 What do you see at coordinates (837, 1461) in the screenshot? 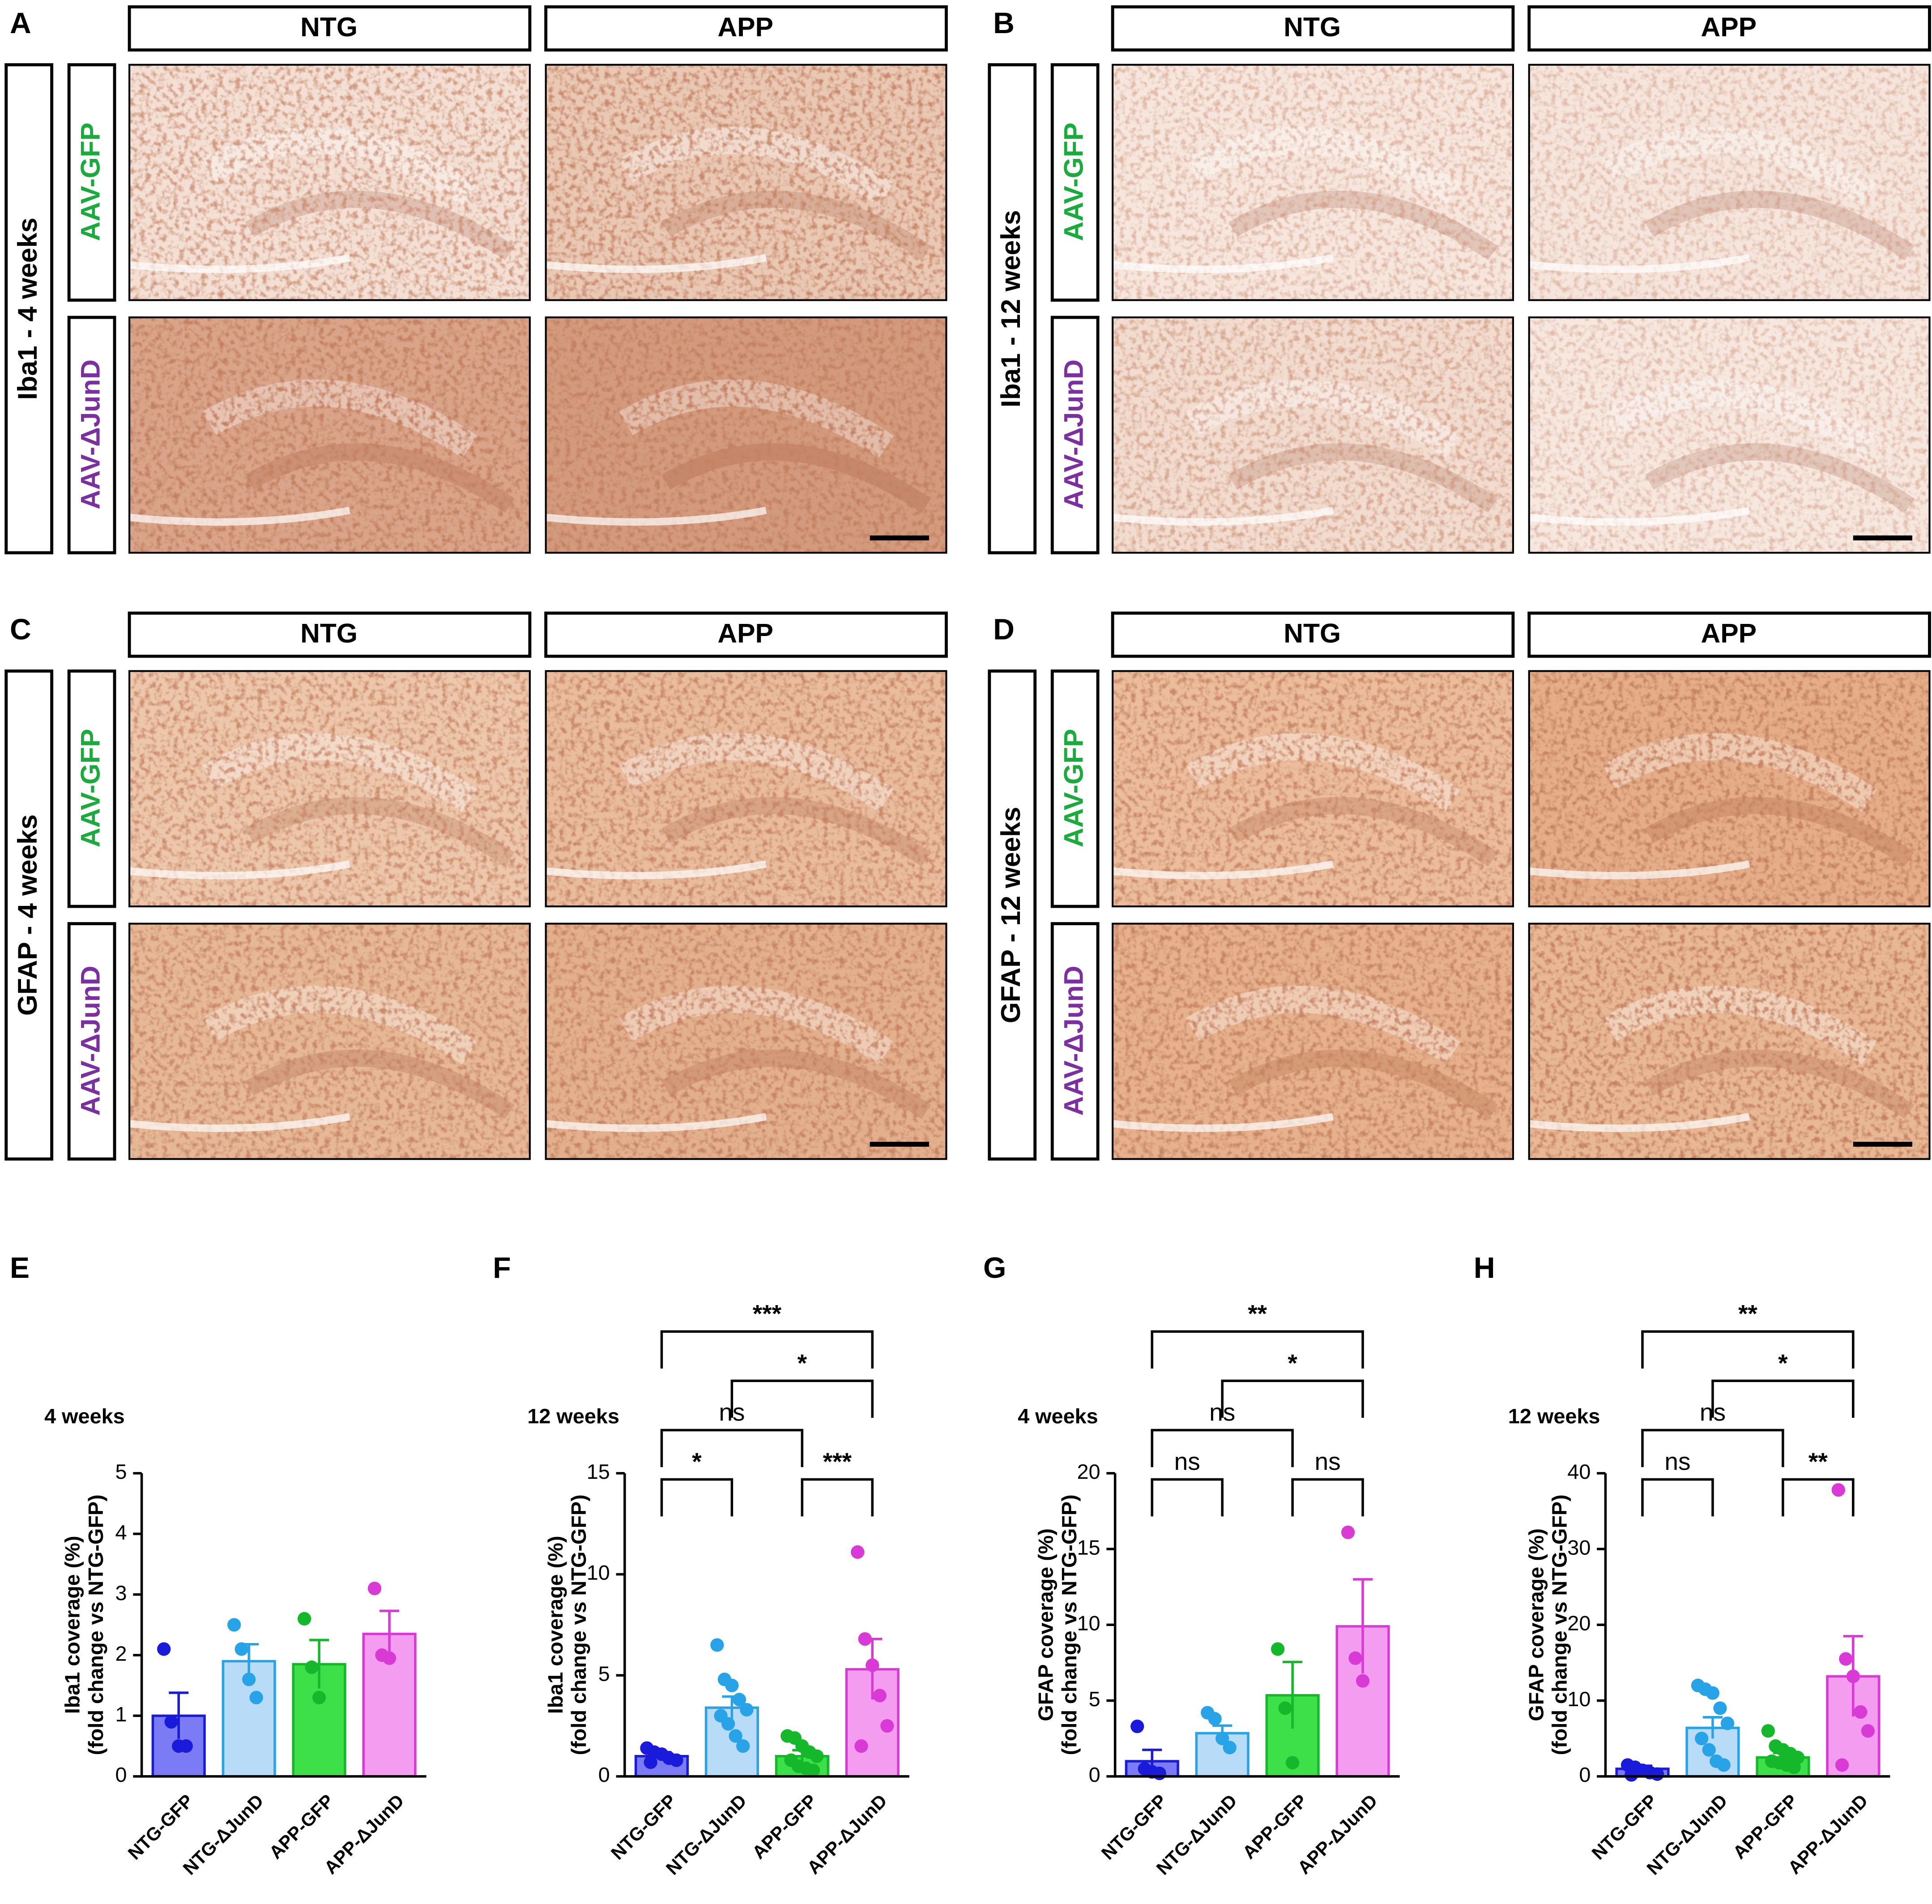
I see `significance-label: ***` at bounding box center [837, 1461].